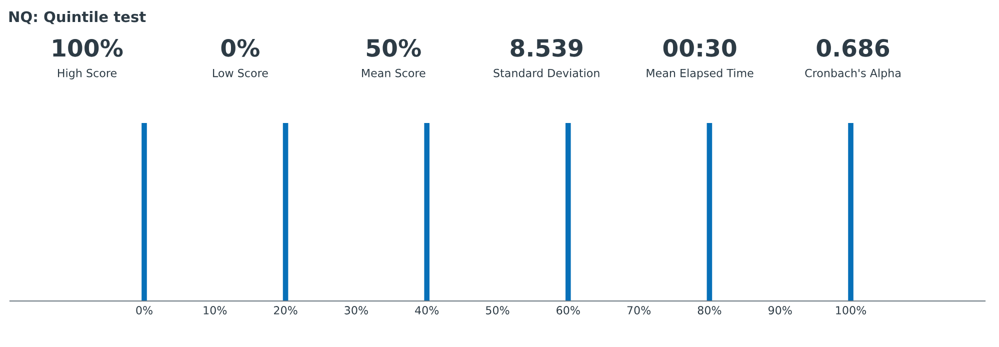 This screenshot has width=999, height=347. What do you see at coordinates (700, 74) in the screenshot?
I see `text: Mean Elapsed Time` at bounding box center [700, 74].